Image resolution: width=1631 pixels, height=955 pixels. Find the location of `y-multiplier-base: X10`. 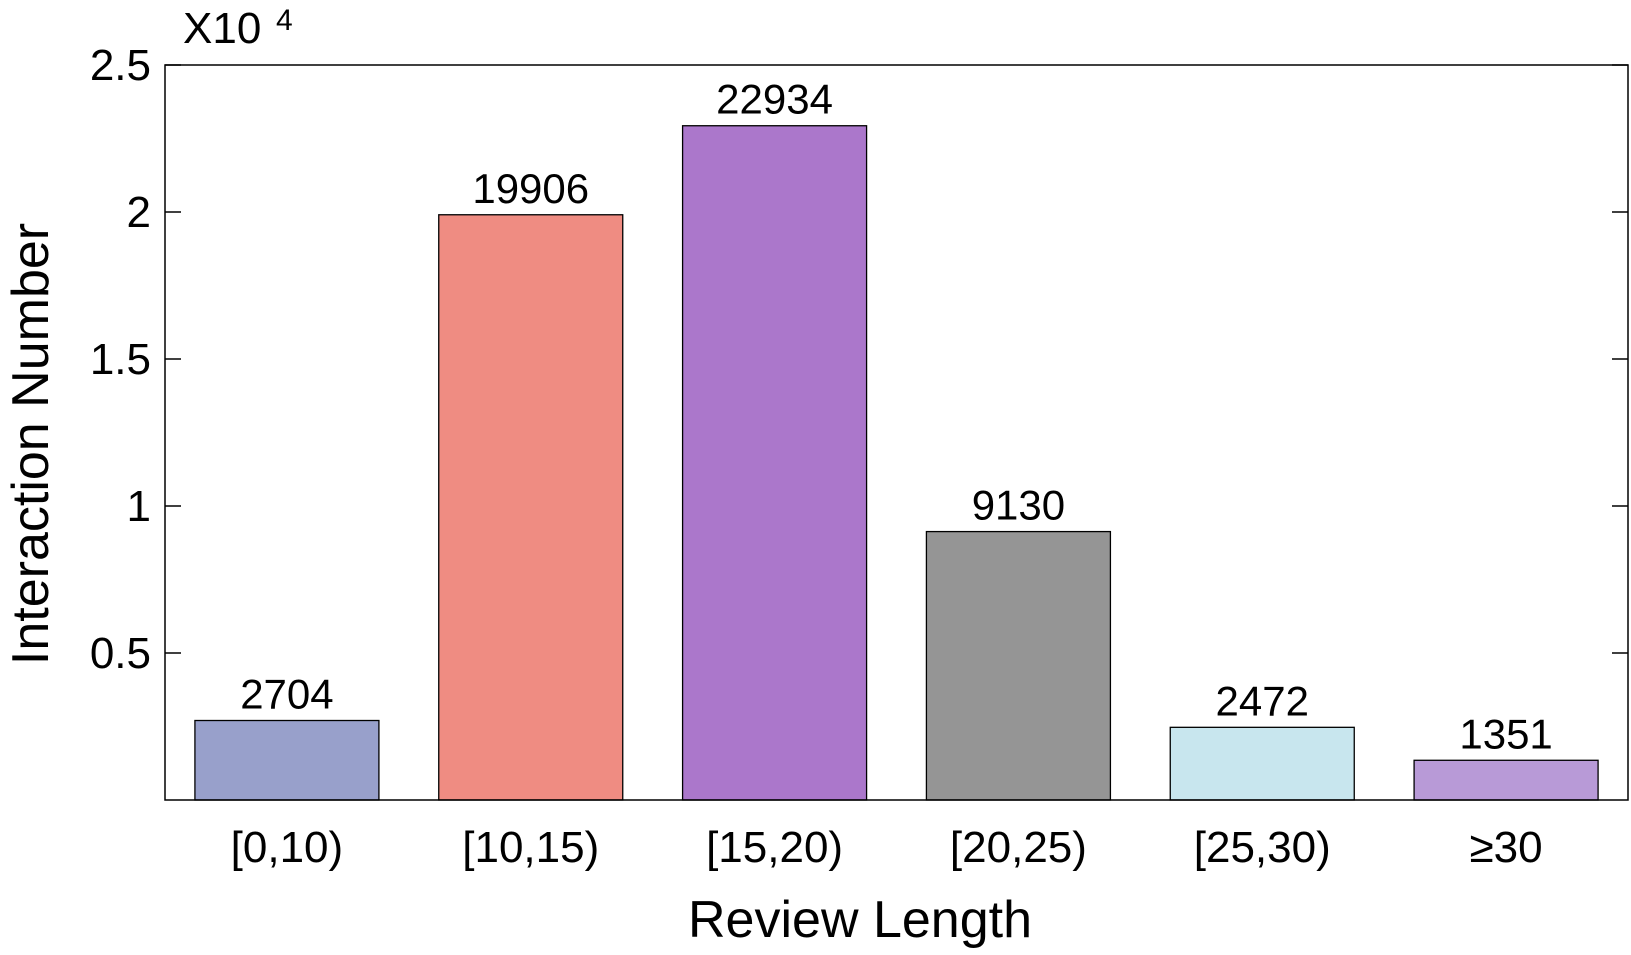

y-multiplier-base: X10 is located at coordinates (222, 28).